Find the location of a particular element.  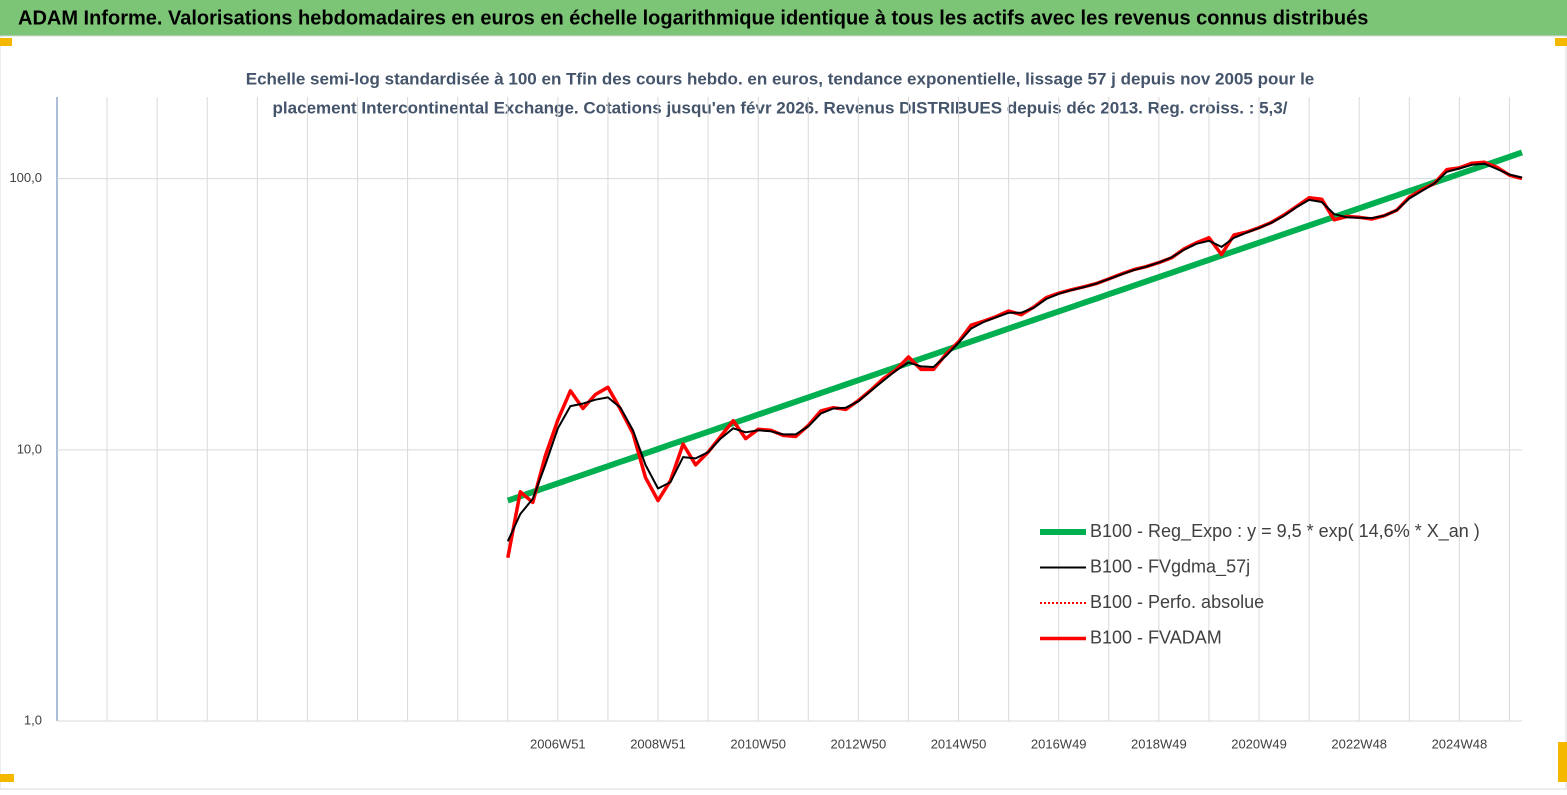

x-tick-label: 2016W49 is located at coordinates (1059, 743).